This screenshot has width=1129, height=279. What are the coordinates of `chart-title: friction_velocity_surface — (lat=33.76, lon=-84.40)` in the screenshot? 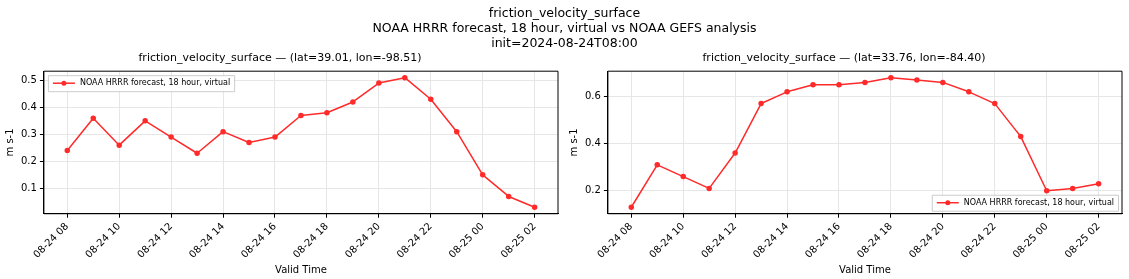 It's located at (844, 58).